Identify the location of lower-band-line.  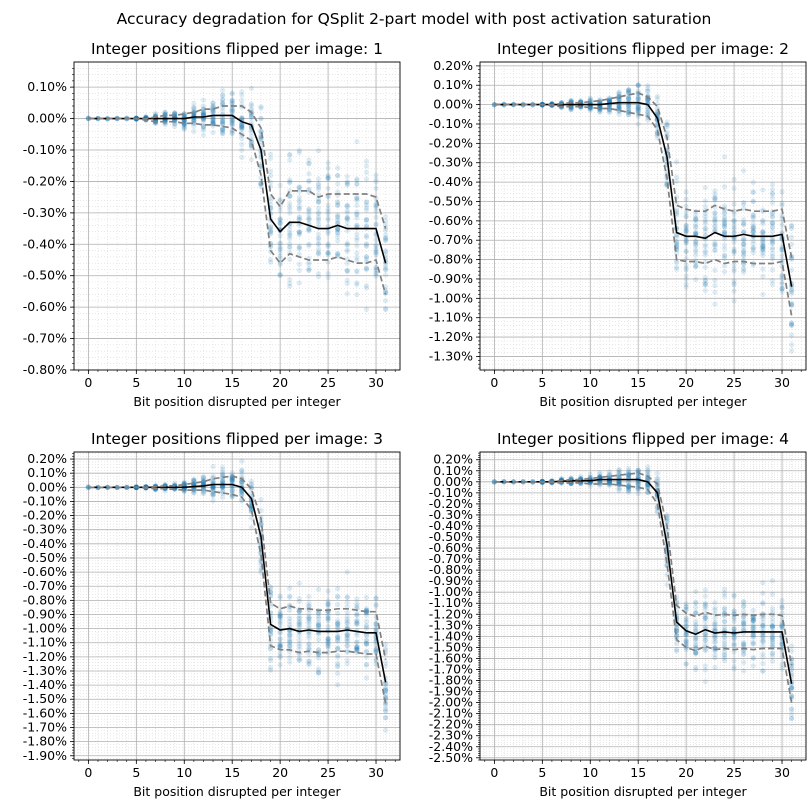
(643, 209).